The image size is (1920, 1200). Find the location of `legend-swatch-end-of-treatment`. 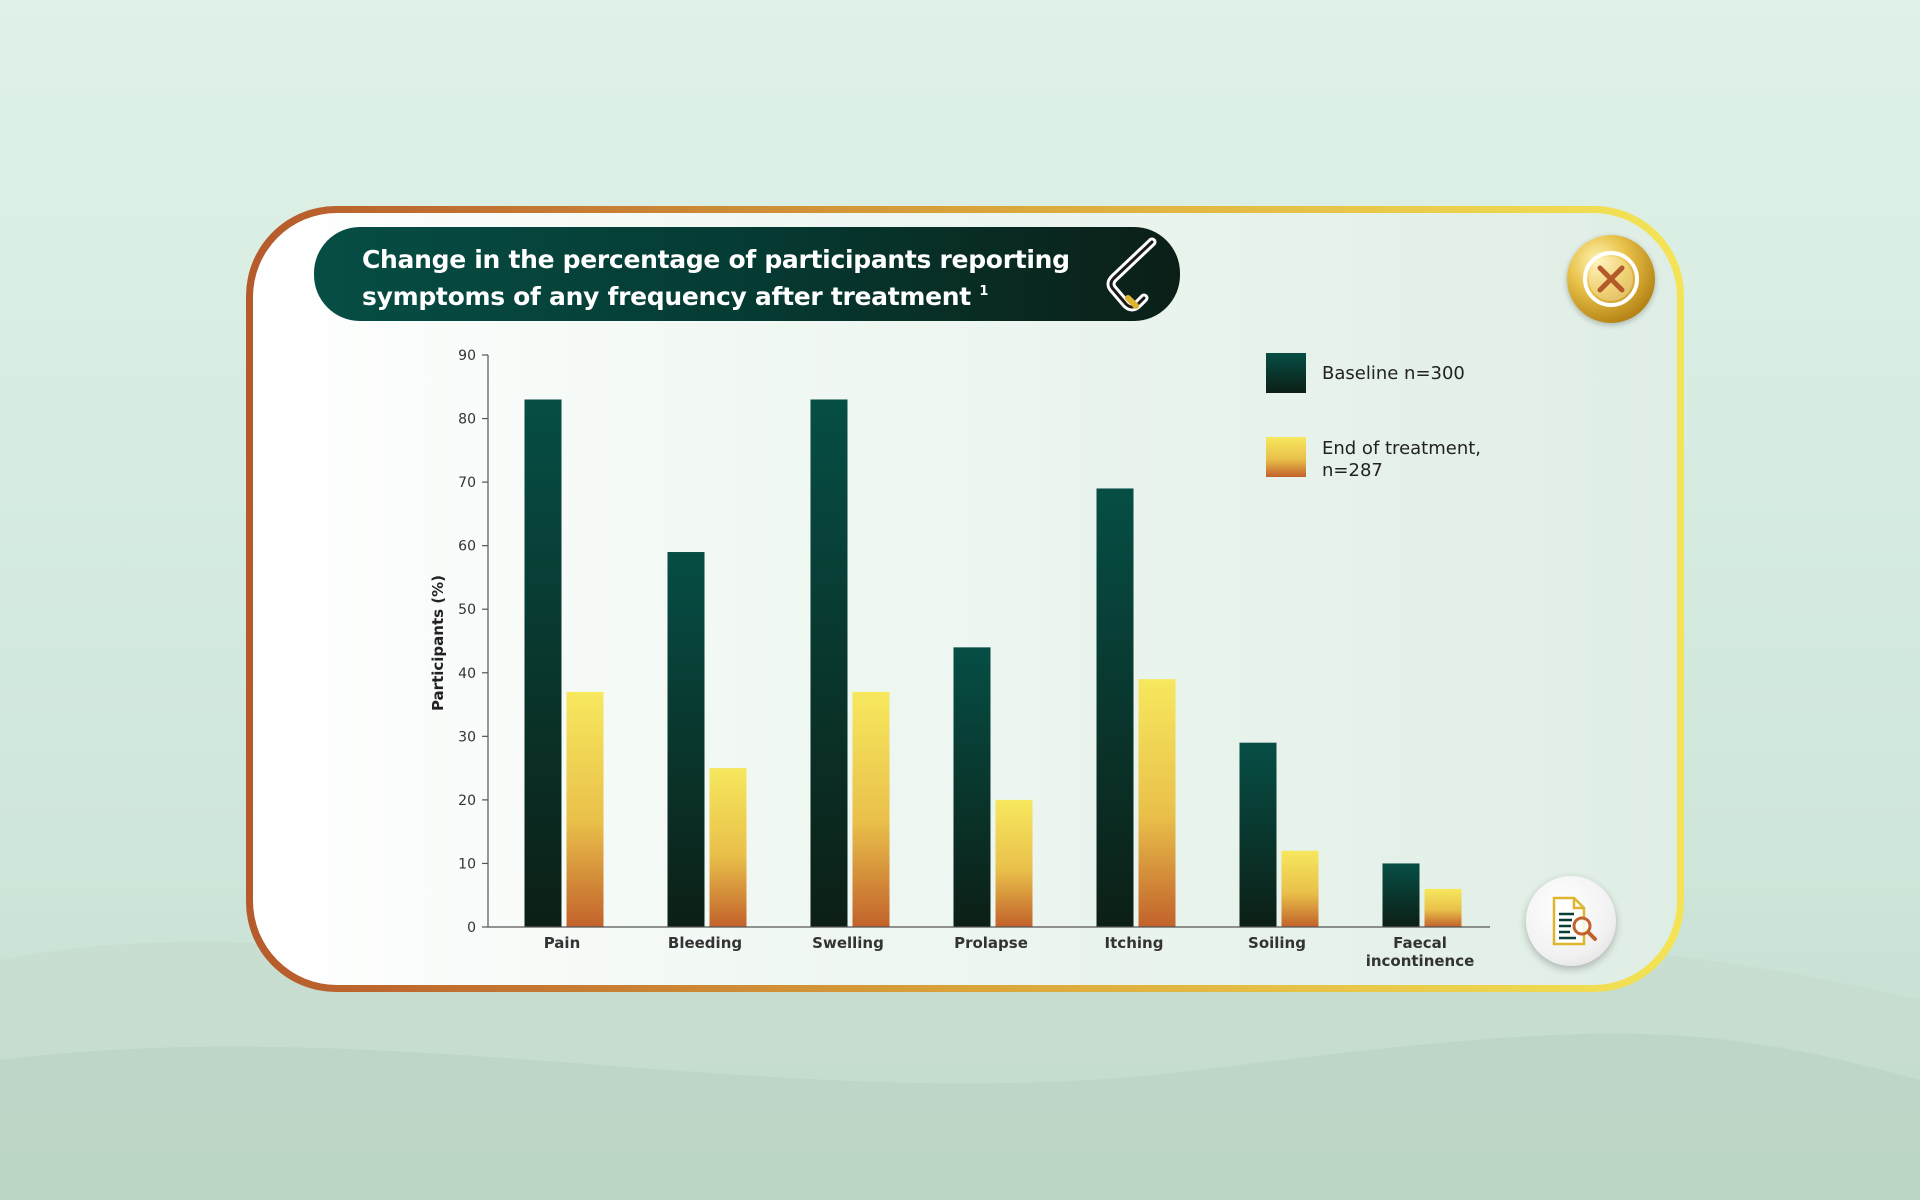

legend-swatch-end-of-treatment is located at coordinates (1286, 457).